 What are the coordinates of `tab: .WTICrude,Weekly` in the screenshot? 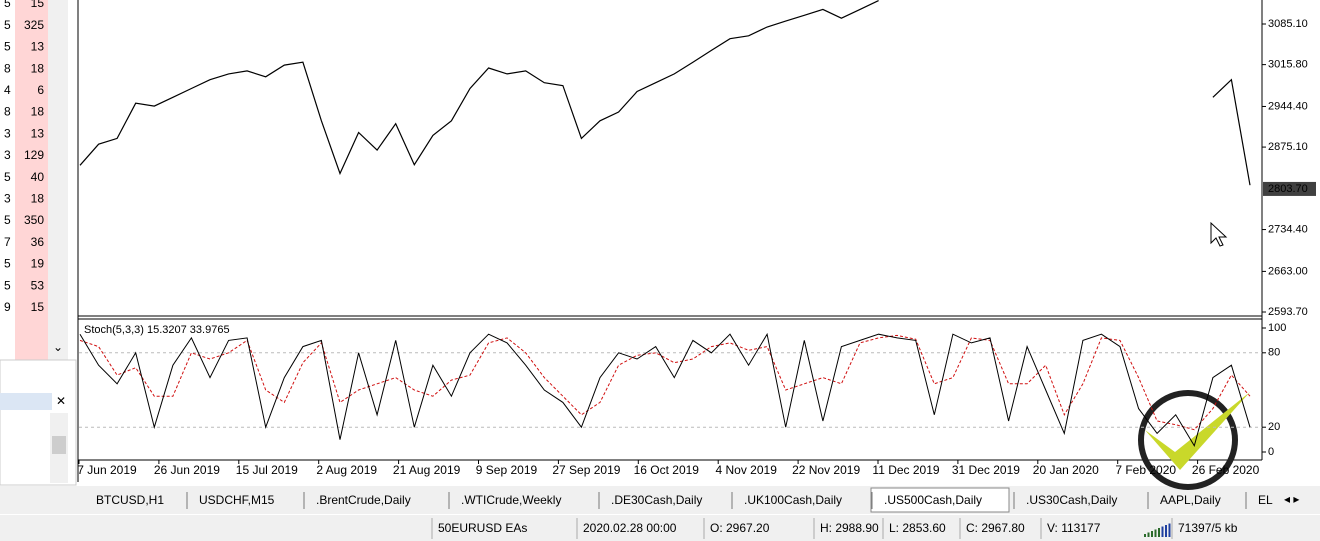 It's located at (511, 500).